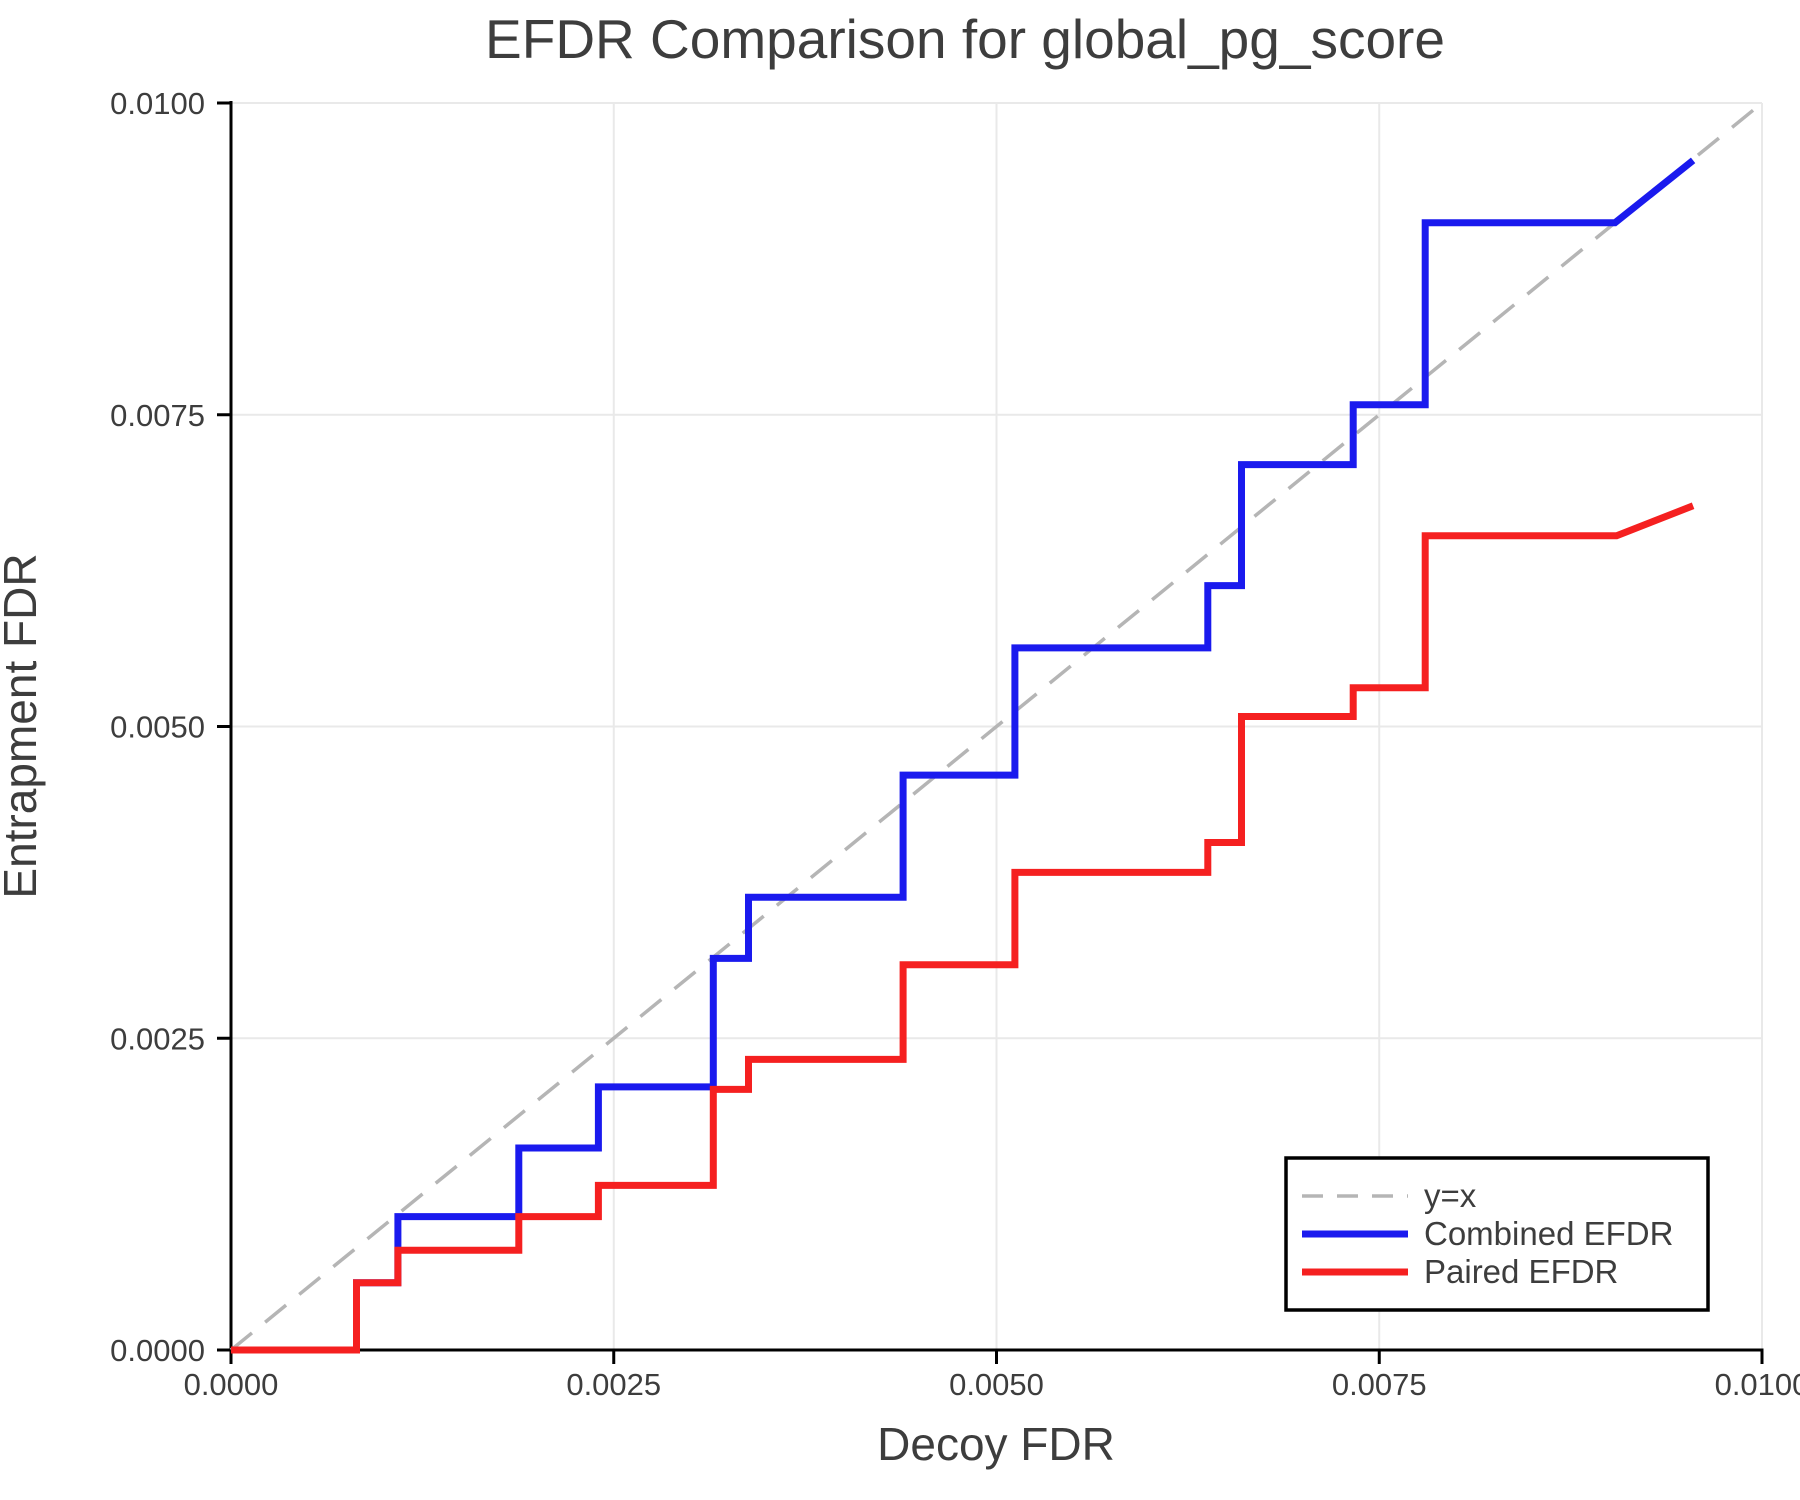 The height and width of the screenshot is (1500, 1800). I want to click on y-axis-label: Entrapment FDR, so click(23, 725).